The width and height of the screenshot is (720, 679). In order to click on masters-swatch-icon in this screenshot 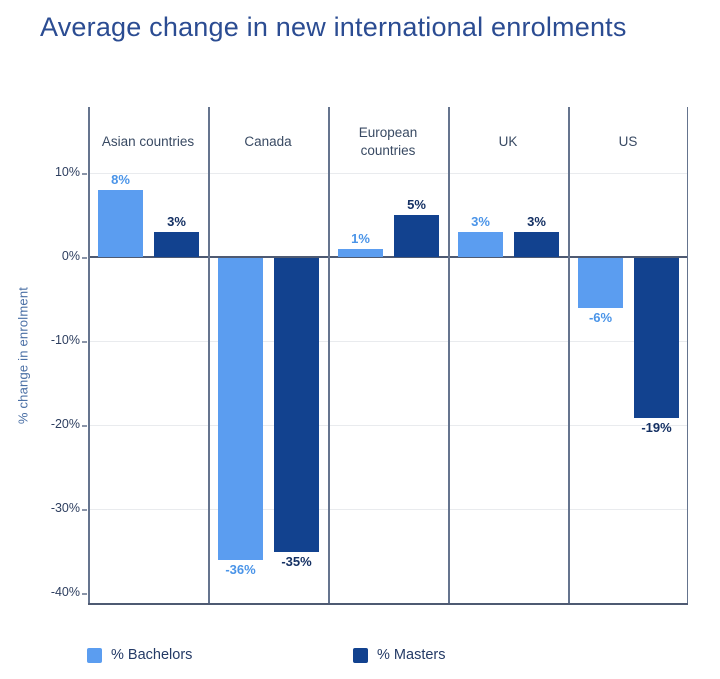, I will do `click(360, 655)`.